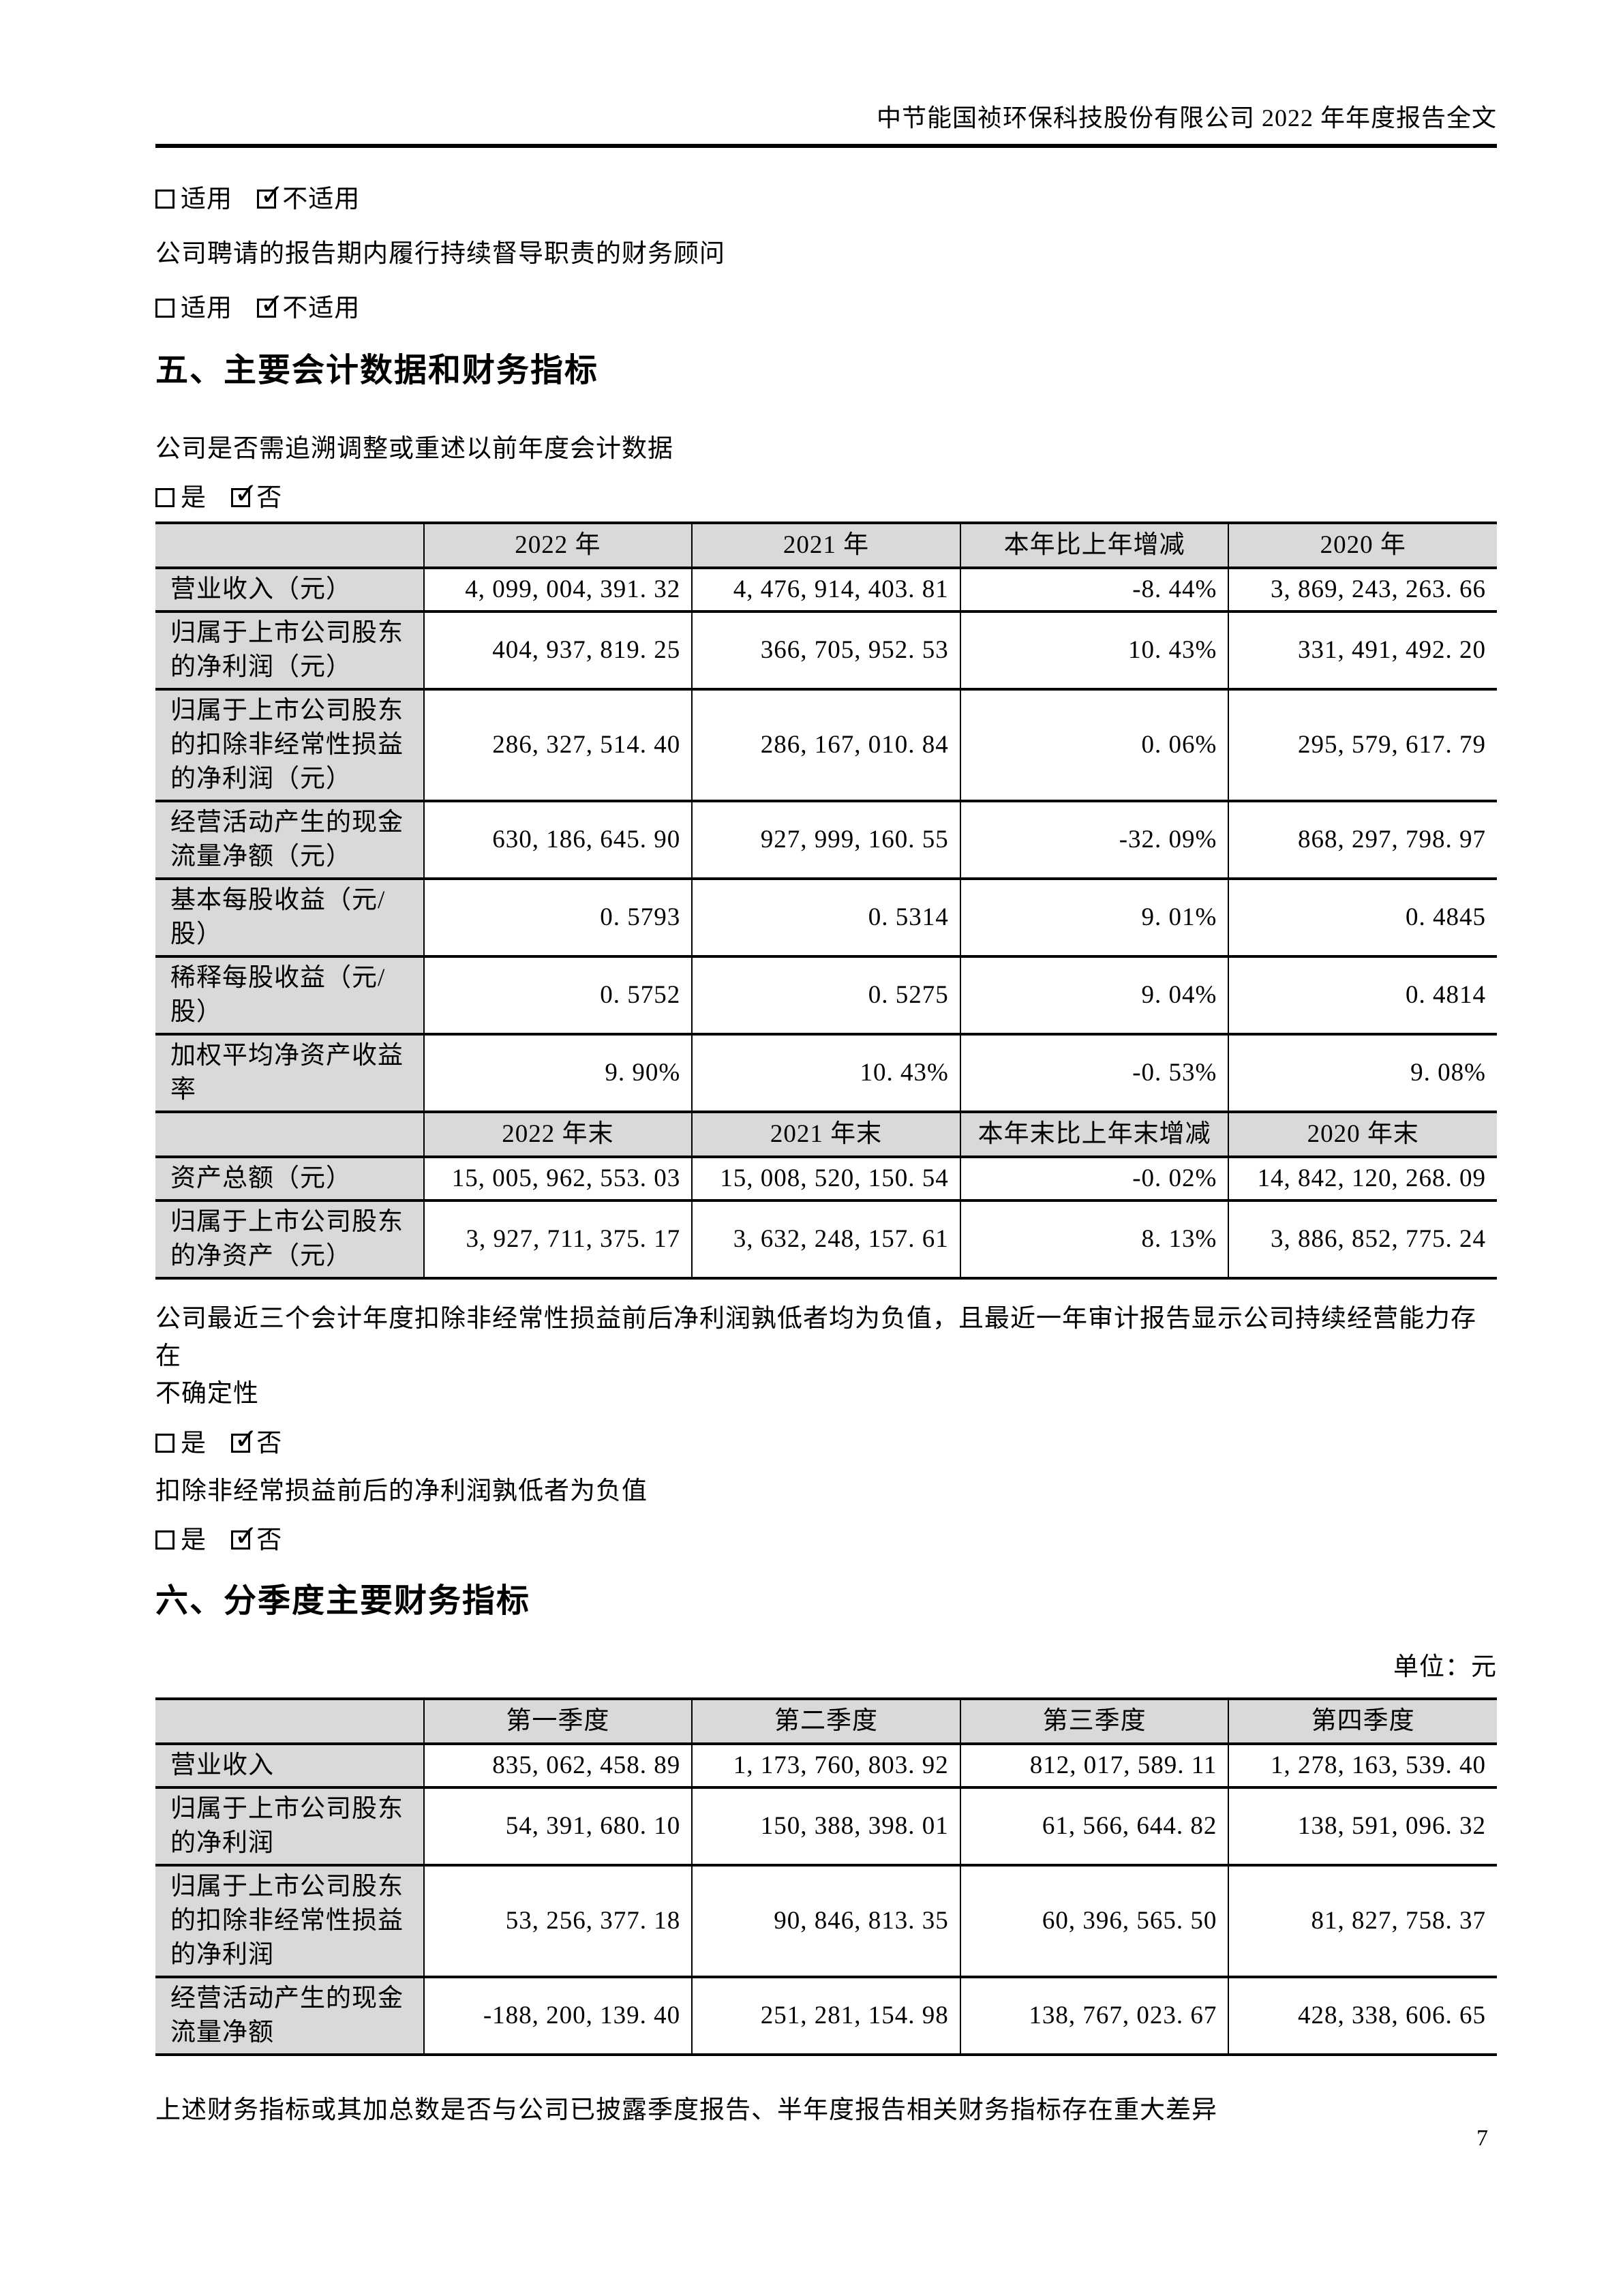 This screenshot has height=2296, width=1623. What do you see at coordinates (558, 588) in the screenshot?
I see `value-cell: 4, 099, 004, 391. 32` at bounding box center [558, 588].